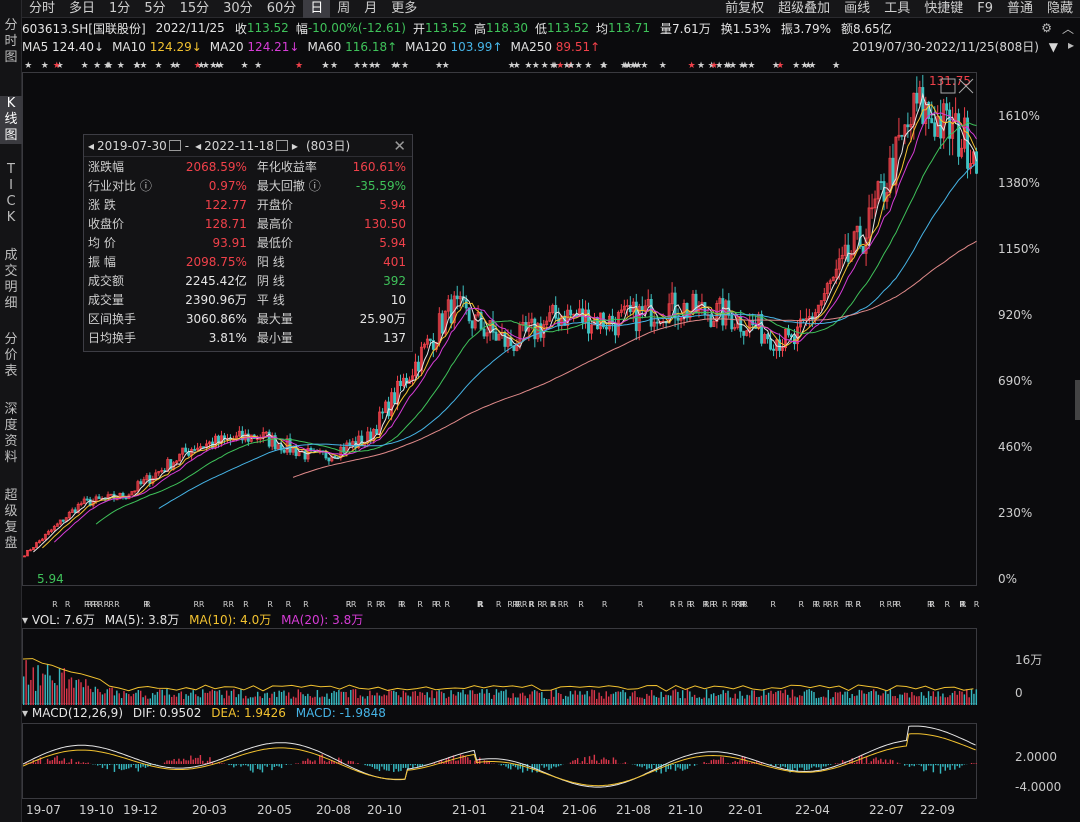 The width and height of the screenshot is (1080, 822). What do you see at coordinates (428, 47) in the screenshot?
I see `ma-label: MA120` at bounding box center [428, 47].